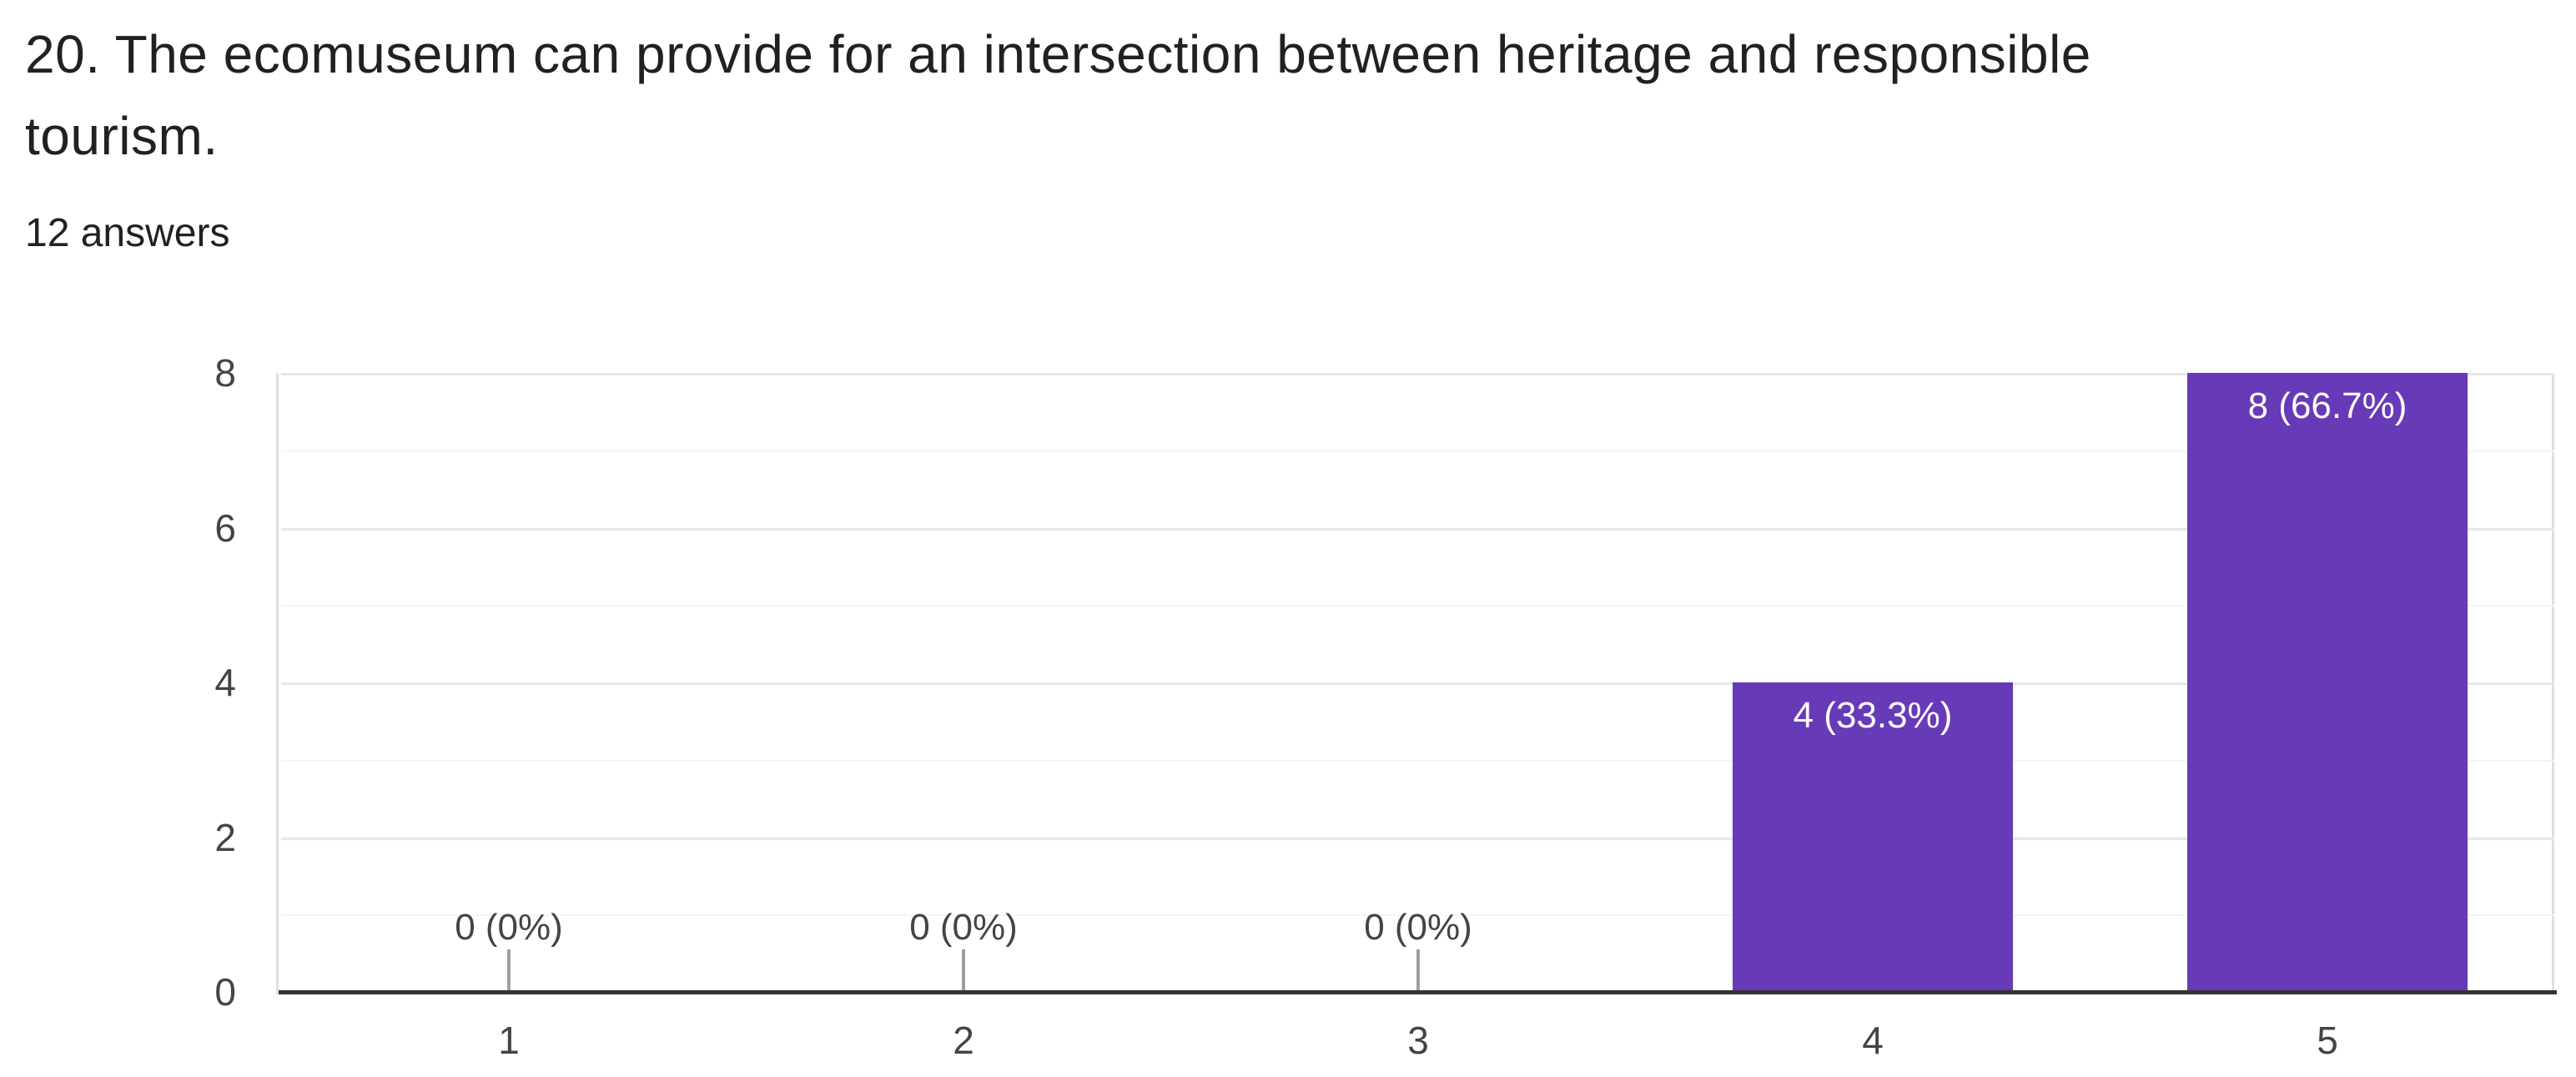 The height and width of the screenshot is (1077, 2576). Describe the element at coordinates (1873, 1040) in the screenshot. I see `x-tick-label: 4` at that location.